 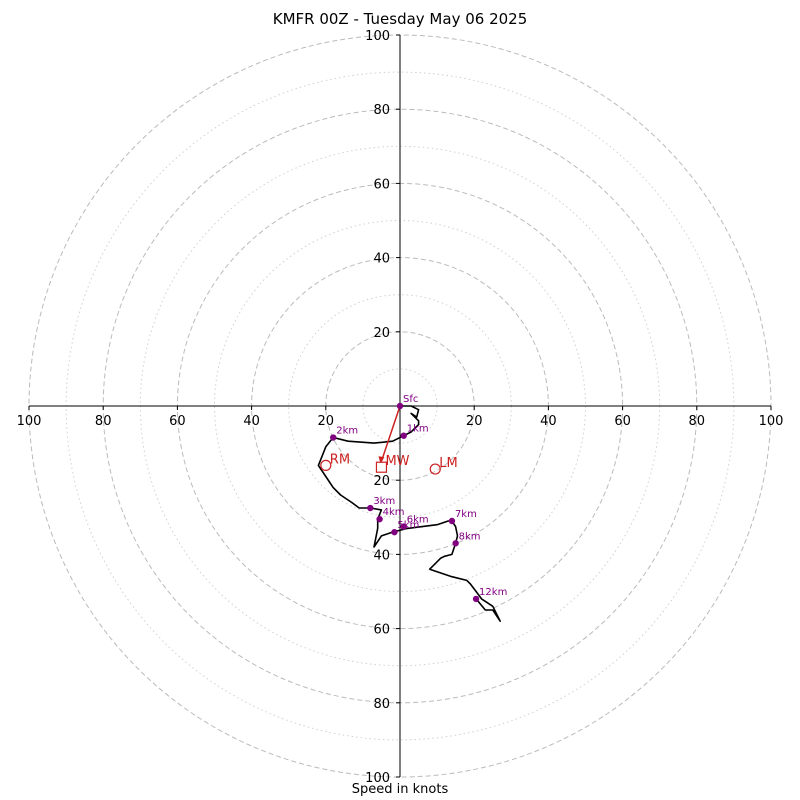 What do you see at coordinates (476, 599) in the screenshot?
I see `height-marker-12km` at bounding box center [476, 599].